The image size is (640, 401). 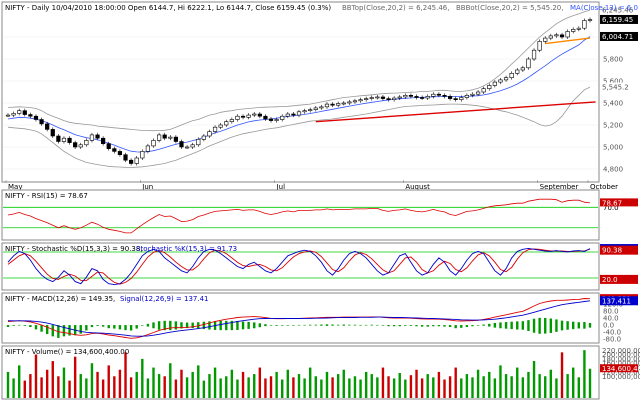 I want to click on bb-top-label: BBTop(Close,20,2) = 6,245.46,, so click(x=395, y=8).